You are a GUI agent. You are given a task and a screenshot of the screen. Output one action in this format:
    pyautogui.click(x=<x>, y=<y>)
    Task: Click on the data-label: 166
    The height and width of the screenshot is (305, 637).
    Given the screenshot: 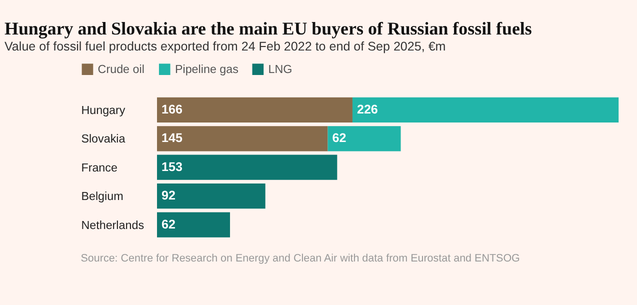 What is the action you would take?
    pyautogui.click(x=171, y=109)
    